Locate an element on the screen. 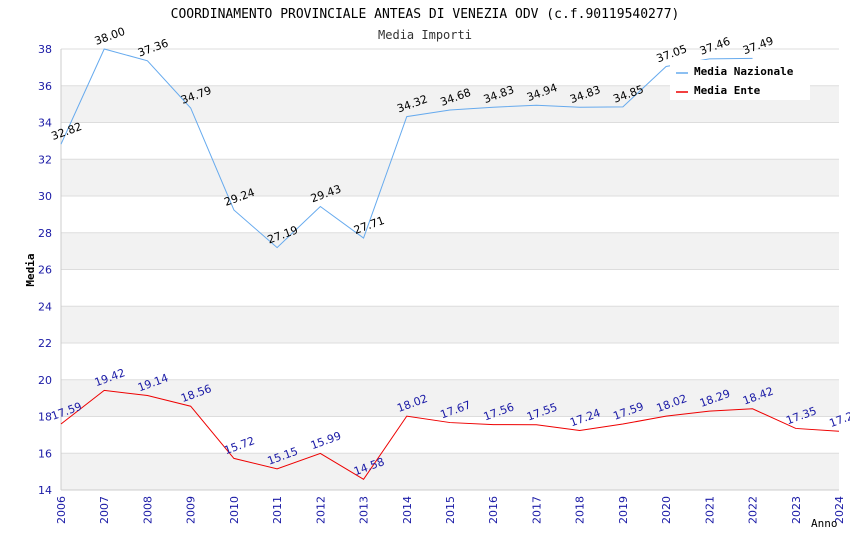 The image size is (850, 550). x-tick-label: 2011 is located at coordinates (277, 510).